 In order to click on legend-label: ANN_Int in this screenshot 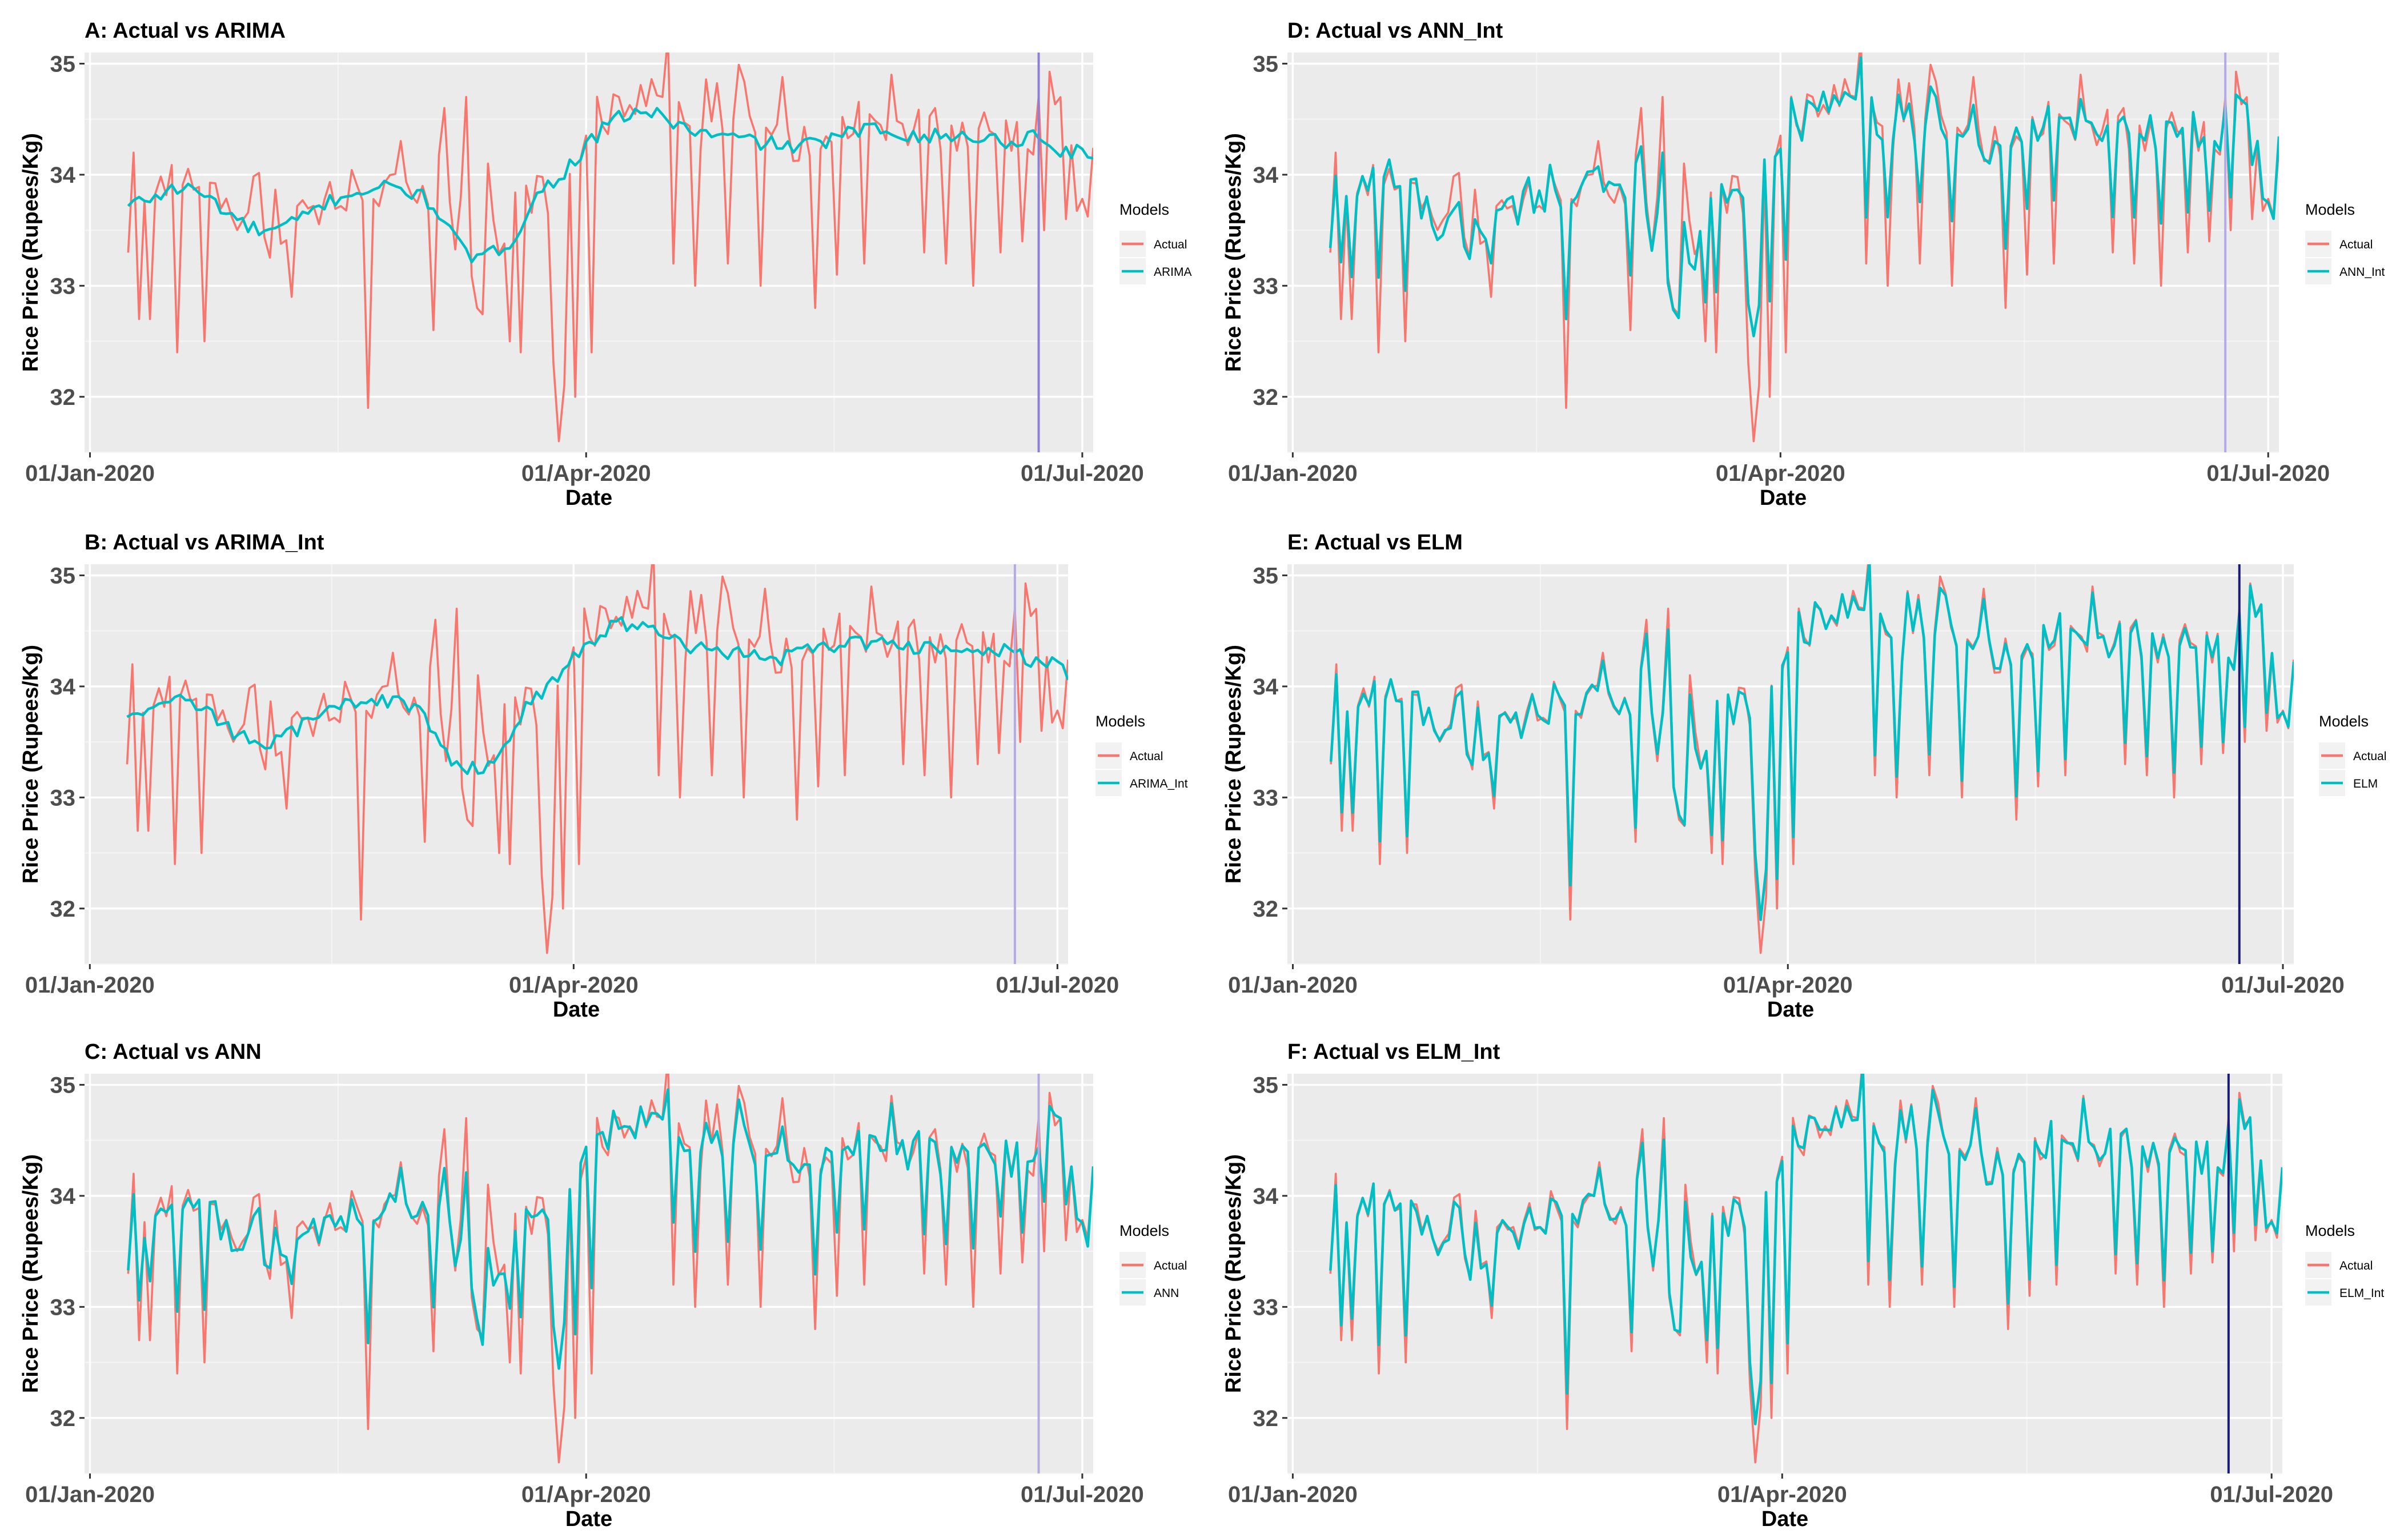, I will do `click(2362, 272)`.